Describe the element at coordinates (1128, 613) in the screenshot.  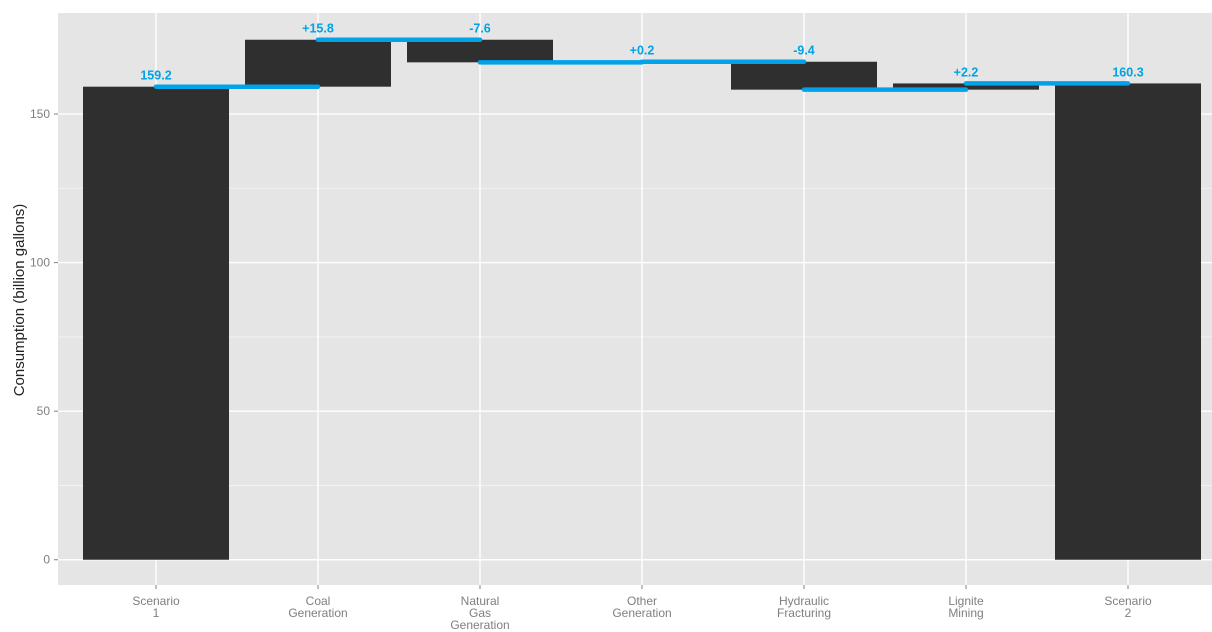
I see `x-tick-label-line: 2` at that location.